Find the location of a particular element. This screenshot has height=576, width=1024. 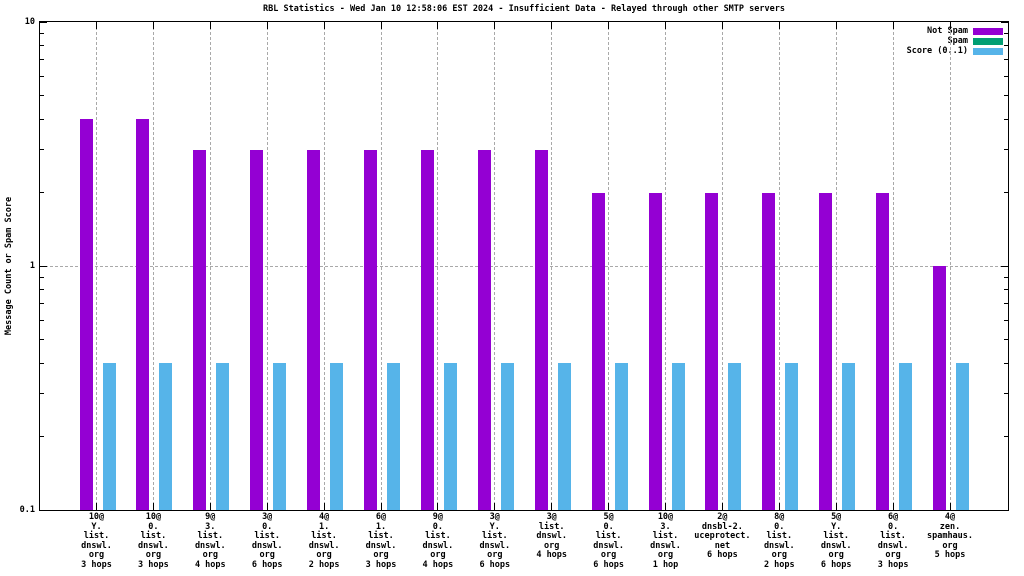

x-tick-label: 6@ 0. list. dnswl. org 3 hops is located at coordinates (893, 541).